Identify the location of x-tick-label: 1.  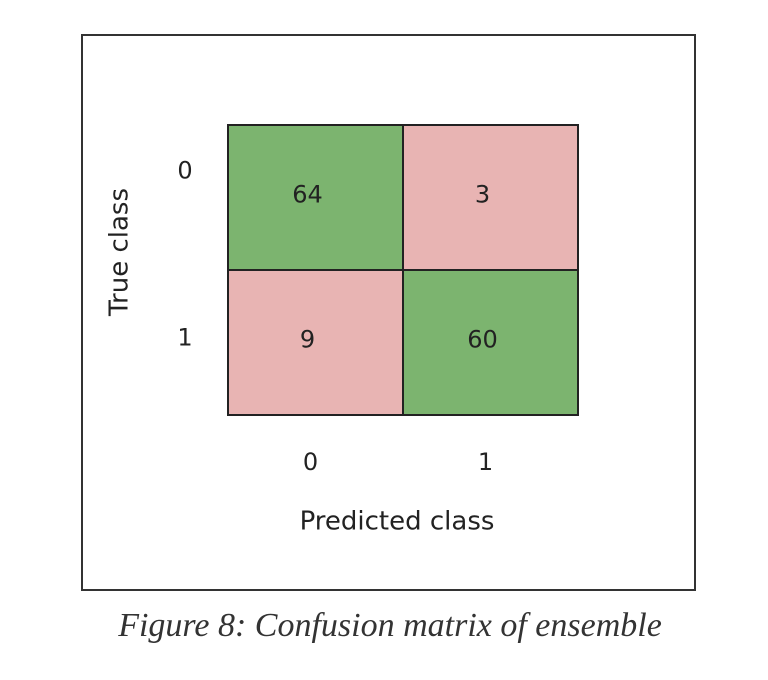
(485, 462).